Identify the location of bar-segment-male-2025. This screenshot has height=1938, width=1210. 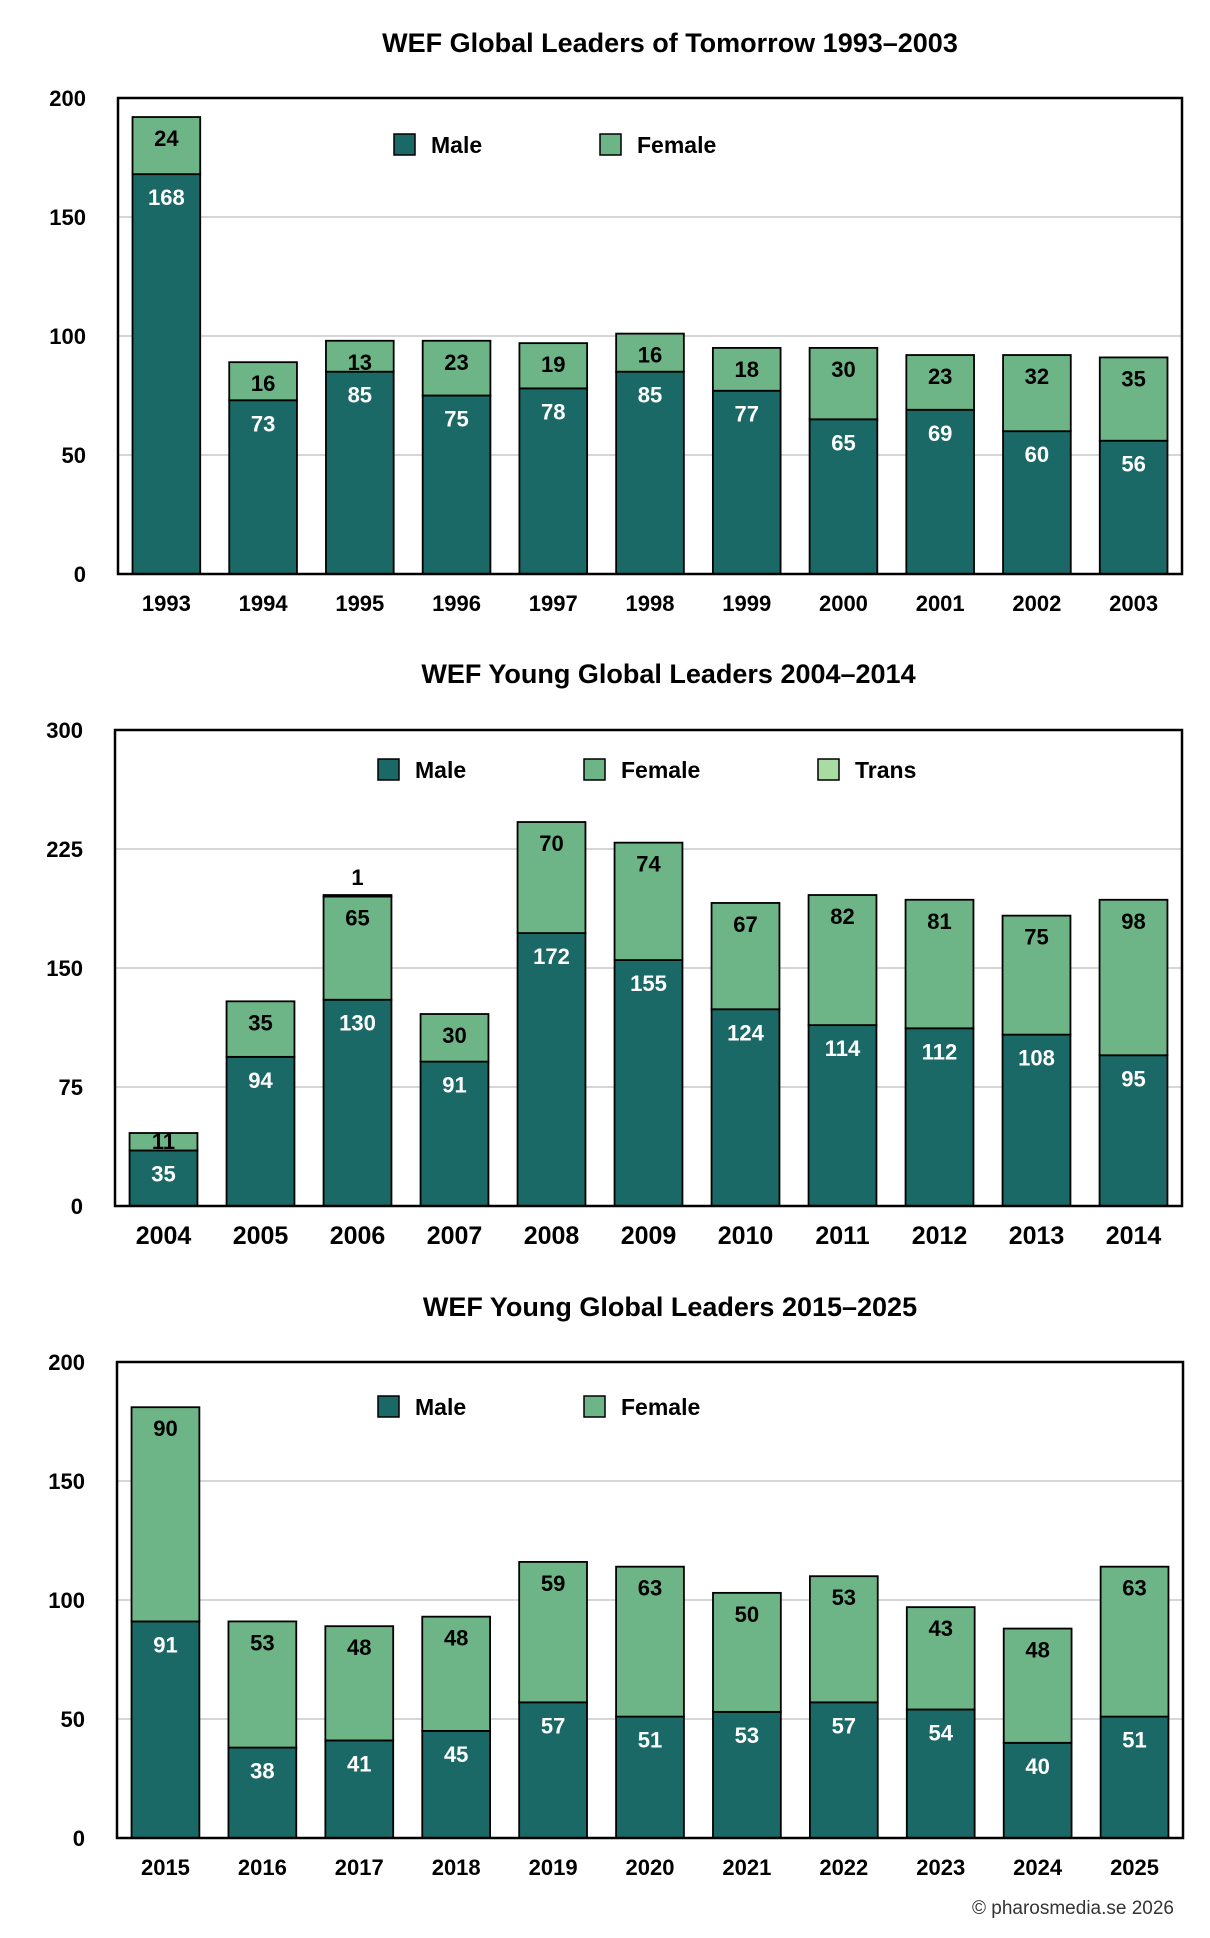
(1134, 1777).